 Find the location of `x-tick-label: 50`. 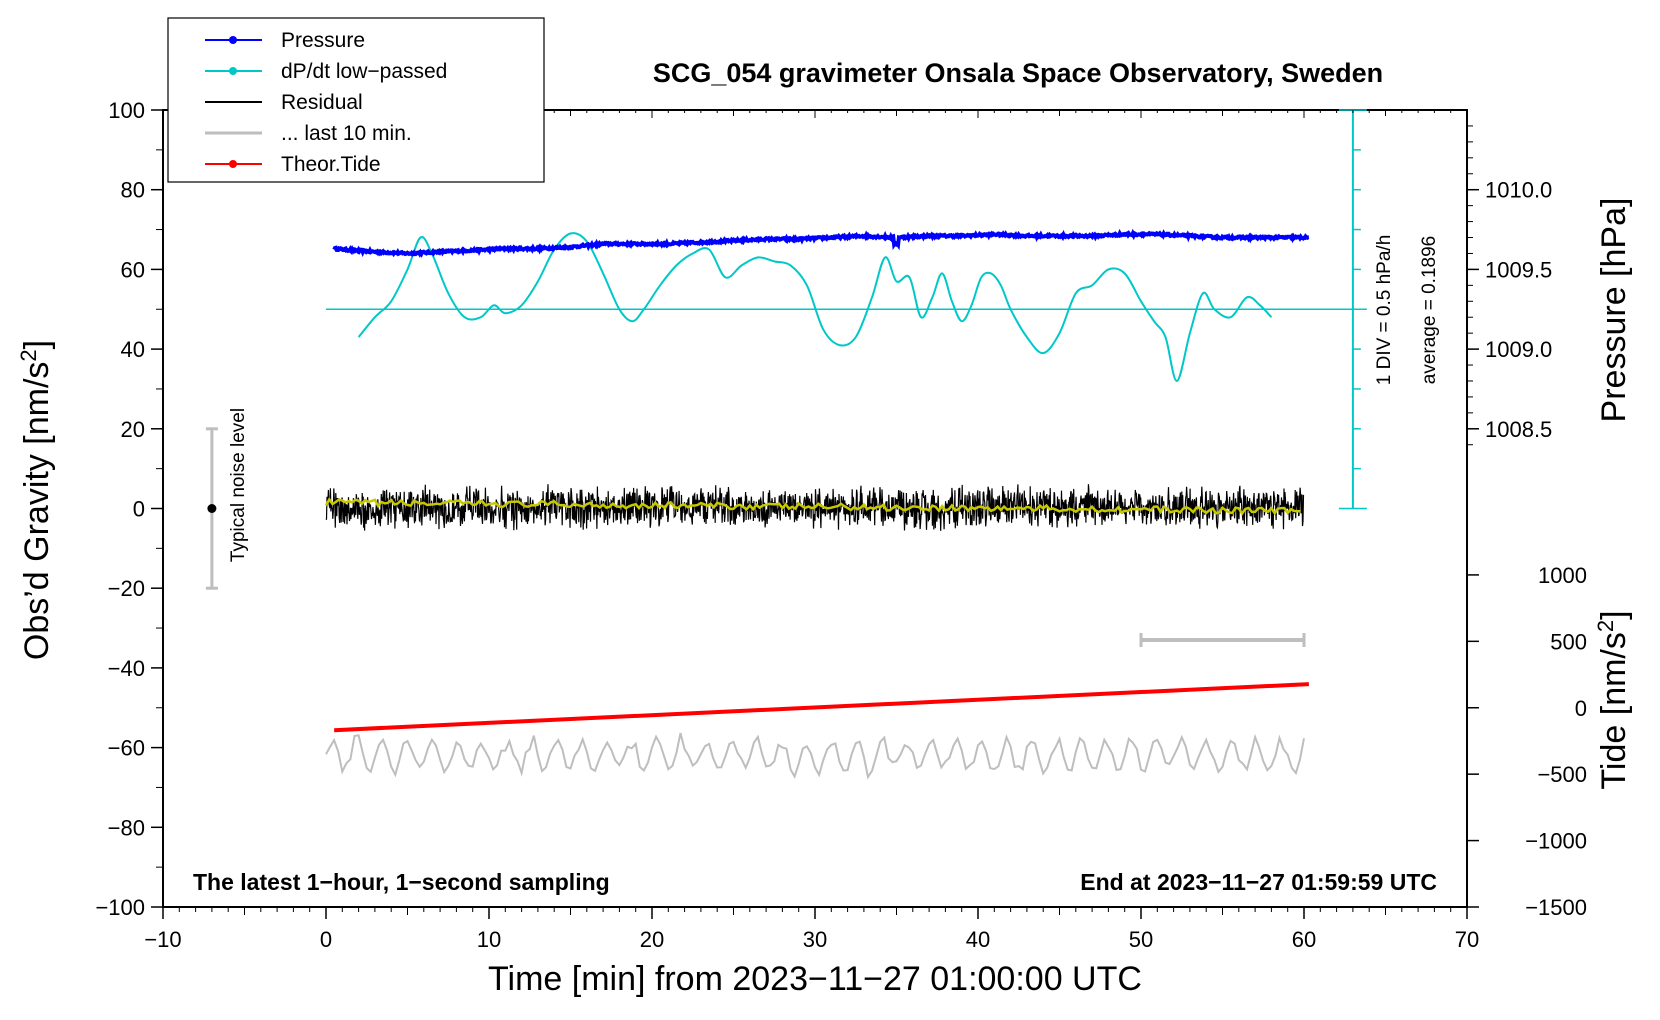

x-tick-label: 50 is located at coordinates (1141, 939).